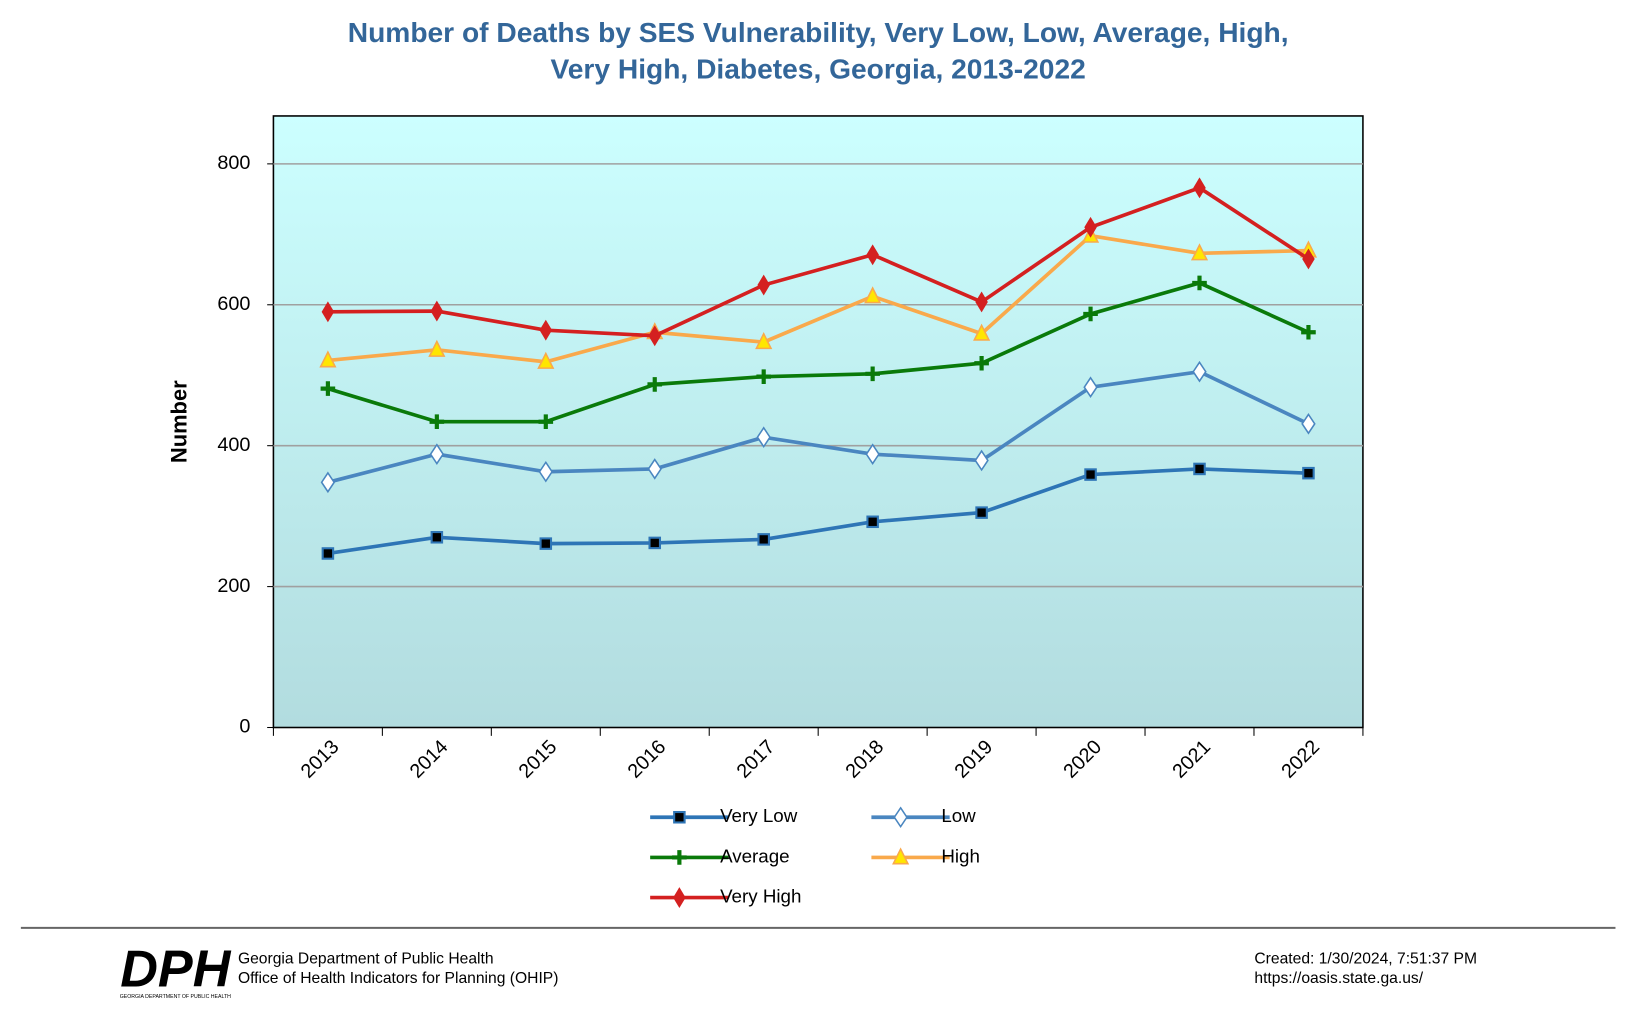 Image resolution: width=1628 pixels, height=1024 pixels. I want to click on legend-label: Very Low, so click(759, 815).